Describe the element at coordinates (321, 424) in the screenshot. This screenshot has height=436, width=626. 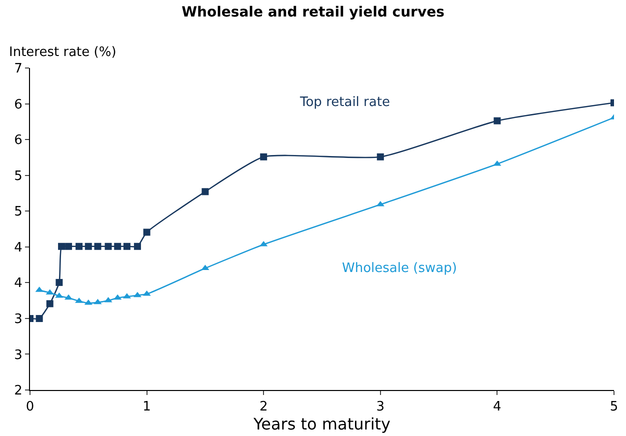
I see `x-axis-title: Years to maturity` at that location.